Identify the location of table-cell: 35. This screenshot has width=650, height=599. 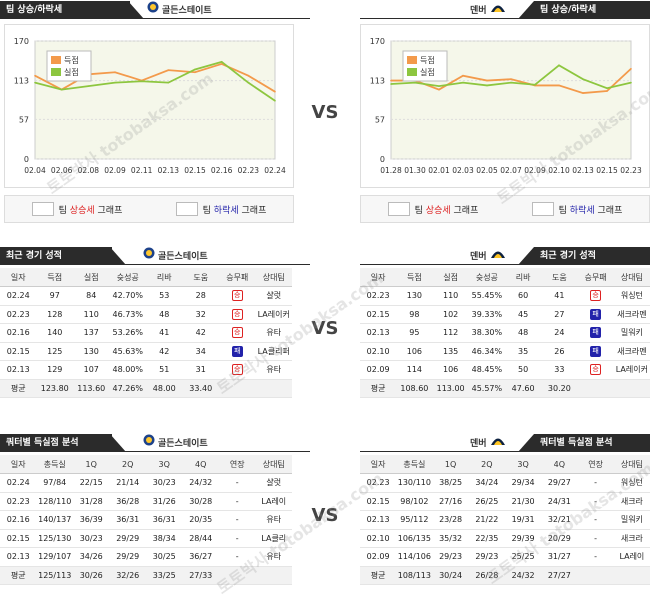
(523, 351).